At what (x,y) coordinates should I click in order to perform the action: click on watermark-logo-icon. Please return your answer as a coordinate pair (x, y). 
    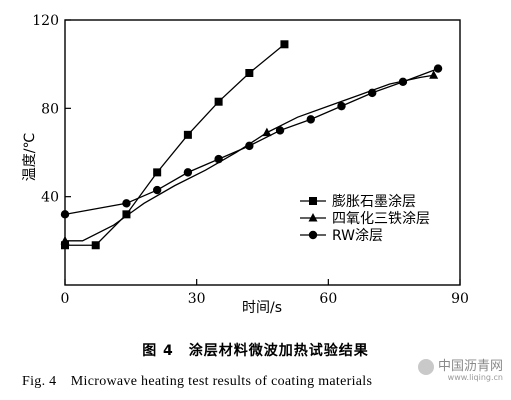
    Looking at the image, I should click on (425, 366).